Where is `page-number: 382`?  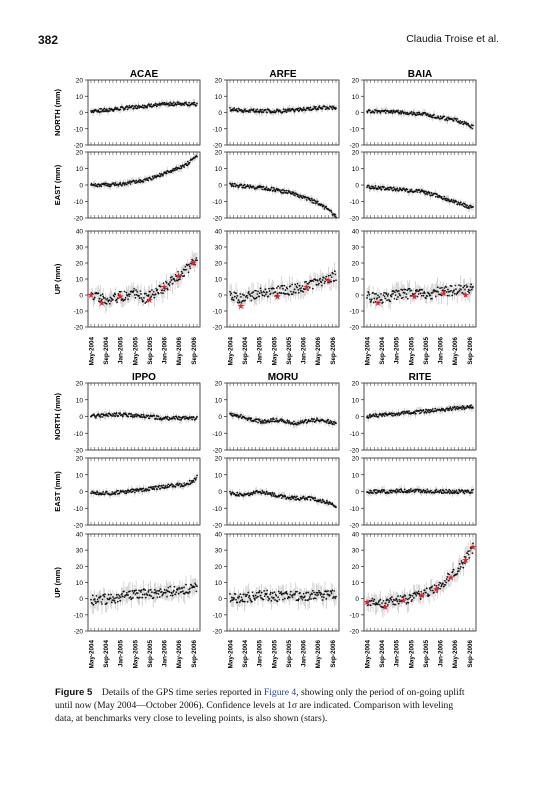
page-number: 382 is located at coordinates (48, 40).